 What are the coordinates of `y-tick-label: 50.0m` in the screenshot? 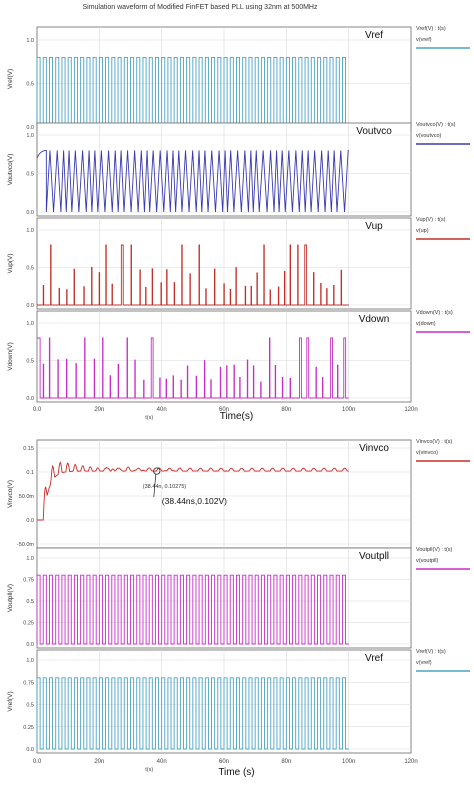 It's located at (27, 497).